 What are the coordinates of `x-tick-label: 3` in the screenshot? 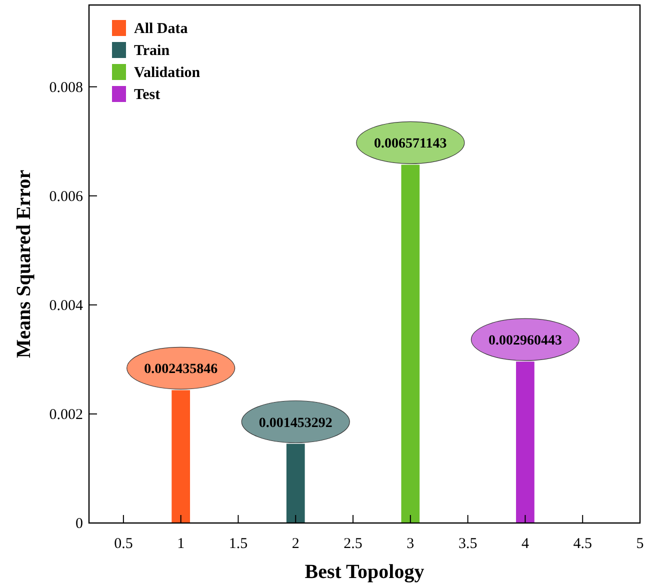 It's located at (410, 544).